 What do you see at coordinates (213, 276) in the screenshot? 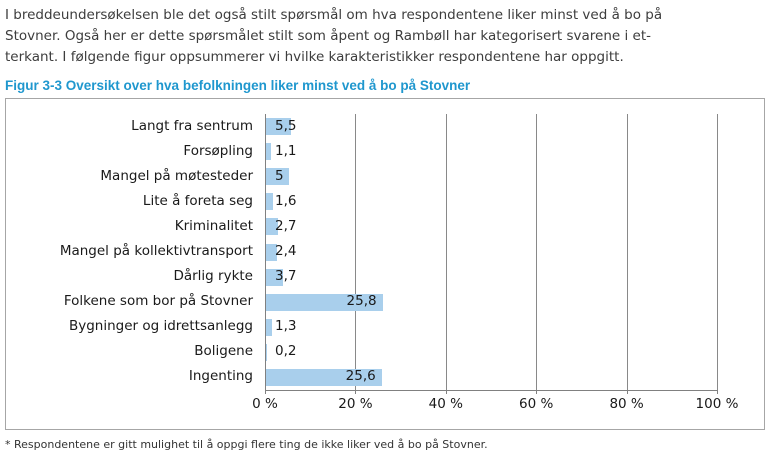
I see `category-label: Dårlig rykte` at bounding box center [213, 276].